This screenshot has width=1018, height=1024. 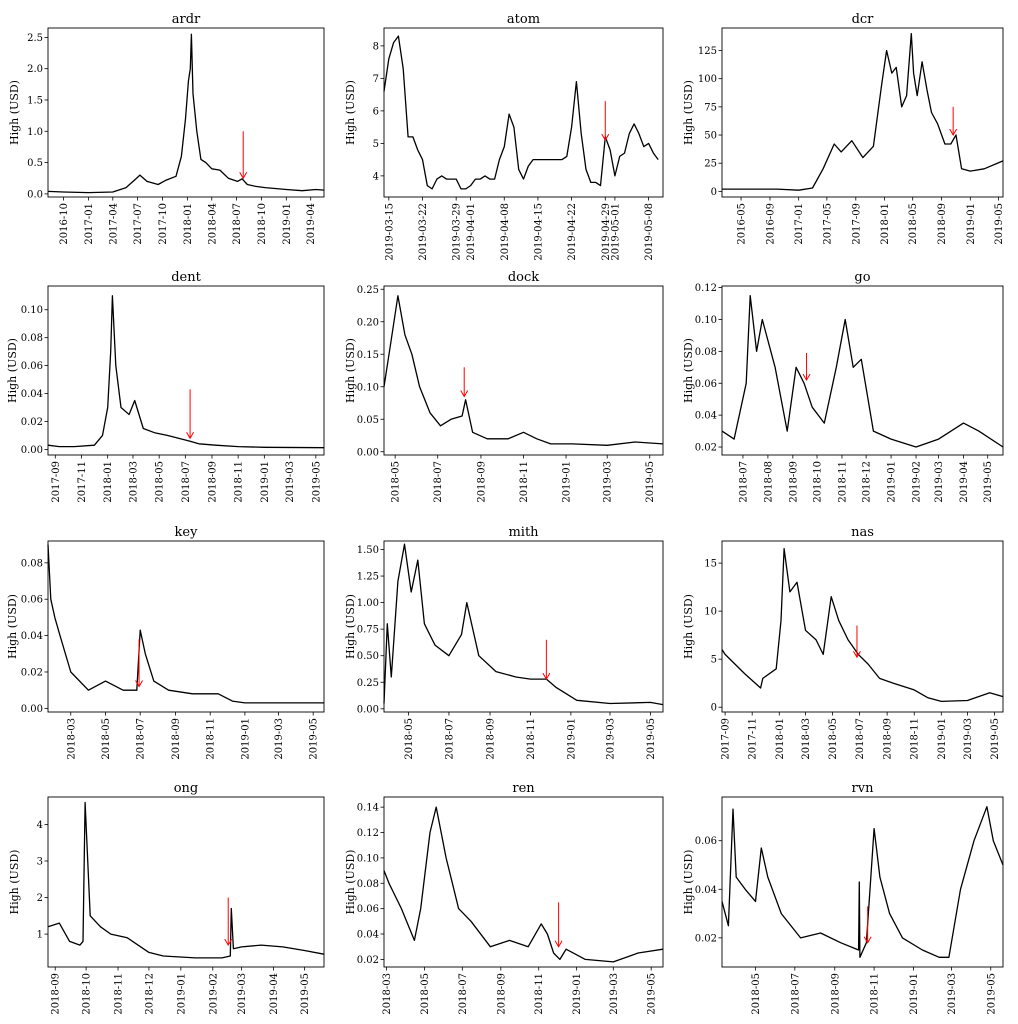 I want to click on series-line-rvn, so click(x=862, y=882).